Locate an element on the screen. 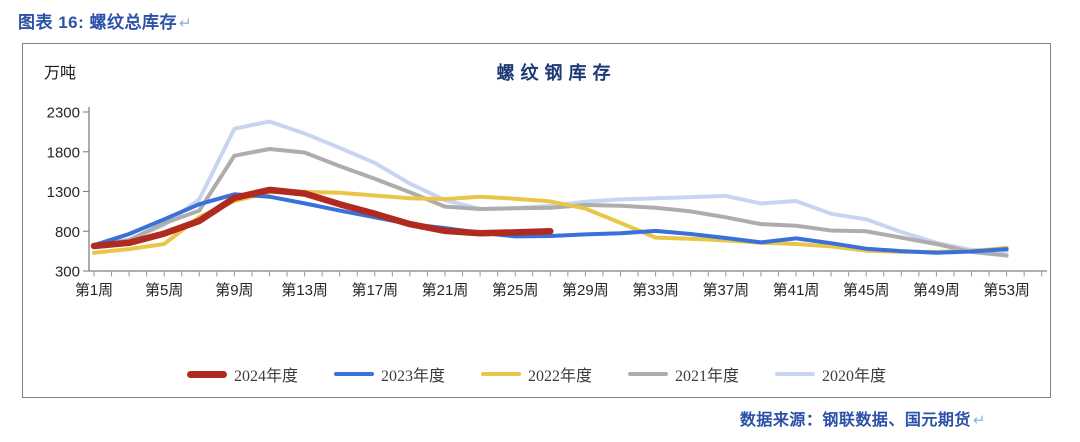  figure-caption: 图表 16: 螺纹总库存 ↵ is located at coordinates (105, 20).